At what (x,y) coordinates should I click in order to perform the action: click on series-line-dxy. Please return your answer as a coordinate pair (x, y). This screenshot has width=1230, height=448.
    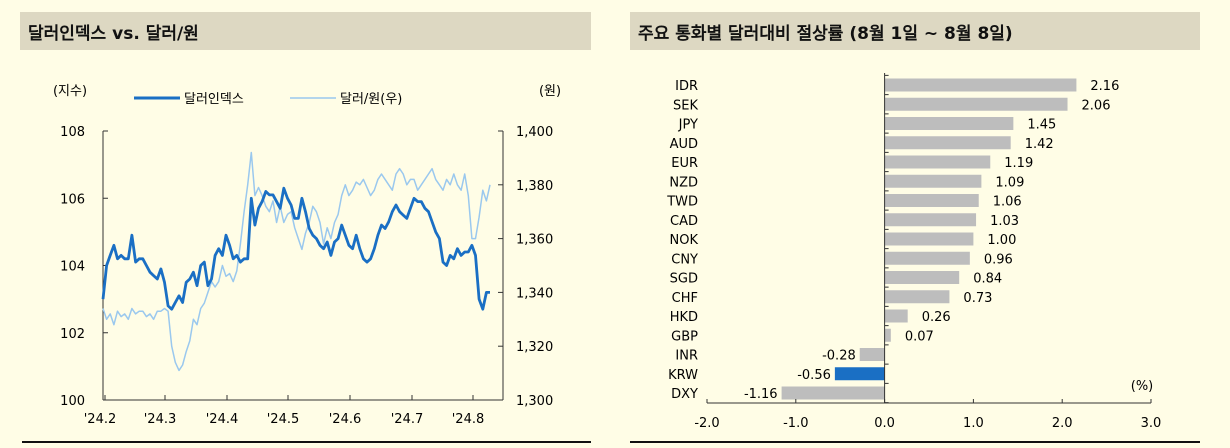
    Looking at the image, I should click on (295, 248).